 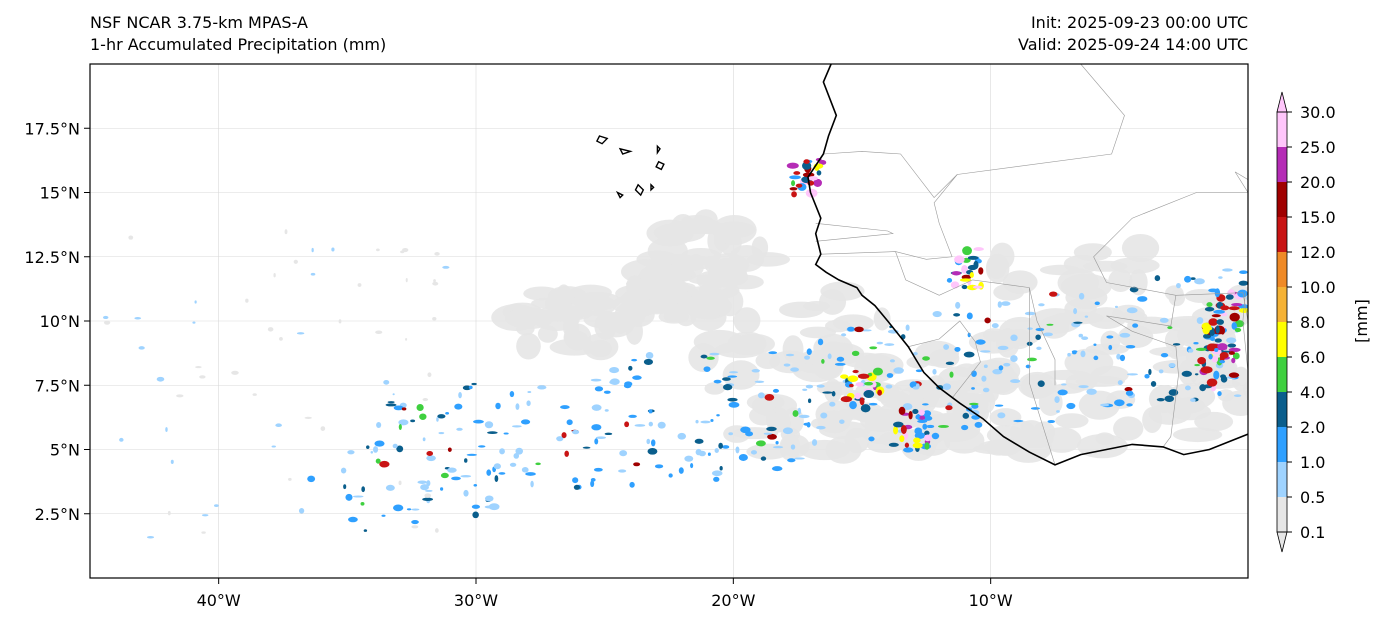 What do you see at coordinates (1282, 542) in the screenshot?
I see `colorbar-extend-min` at bounding box center [1282, 542].